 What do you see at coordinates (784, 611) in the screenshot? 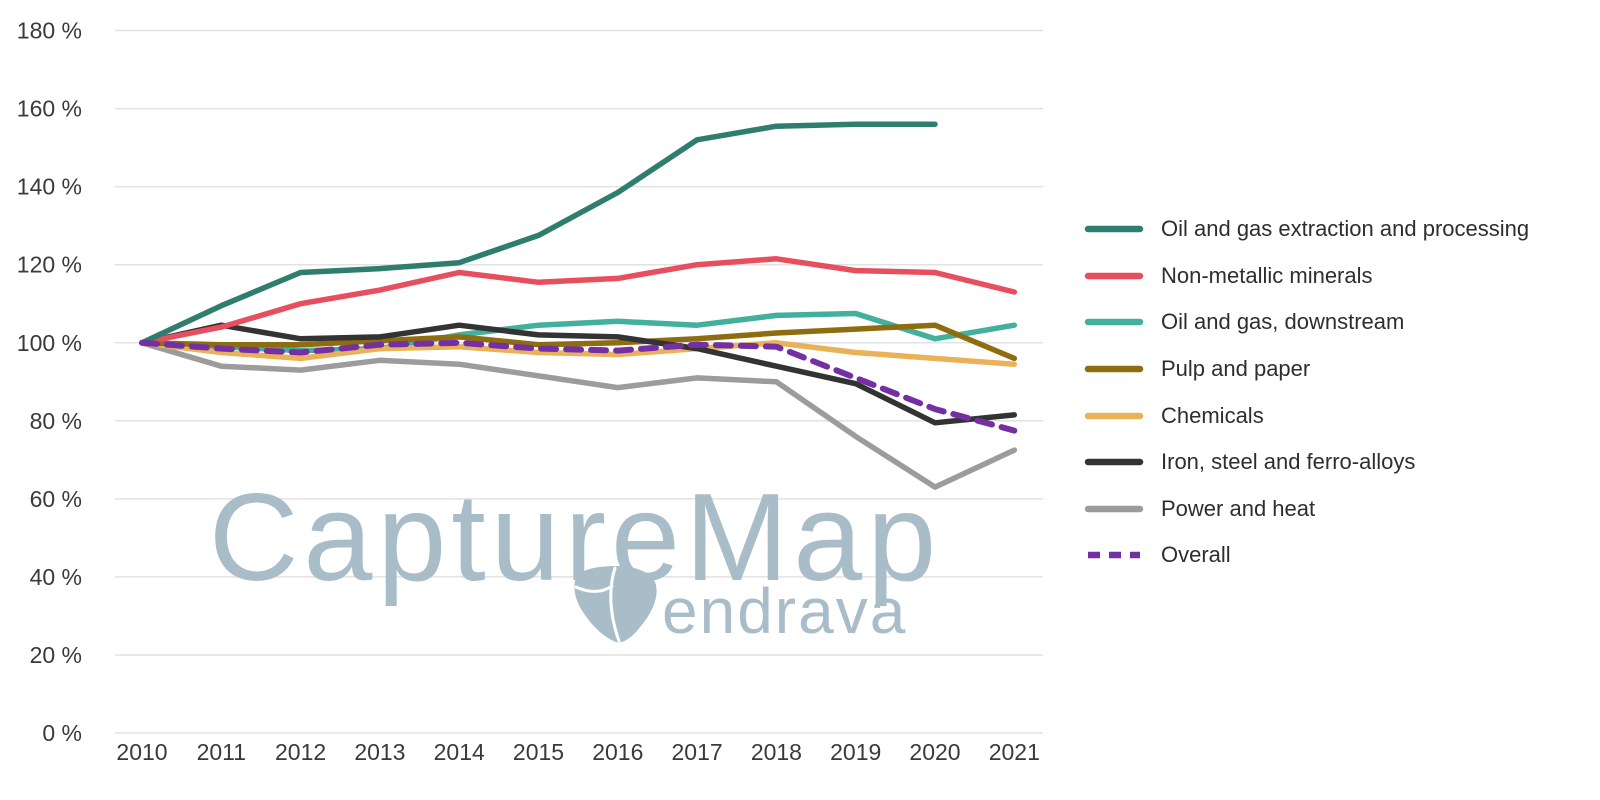
I see `watermark-endrava-text: endrava` at bounding box center [784, 611].